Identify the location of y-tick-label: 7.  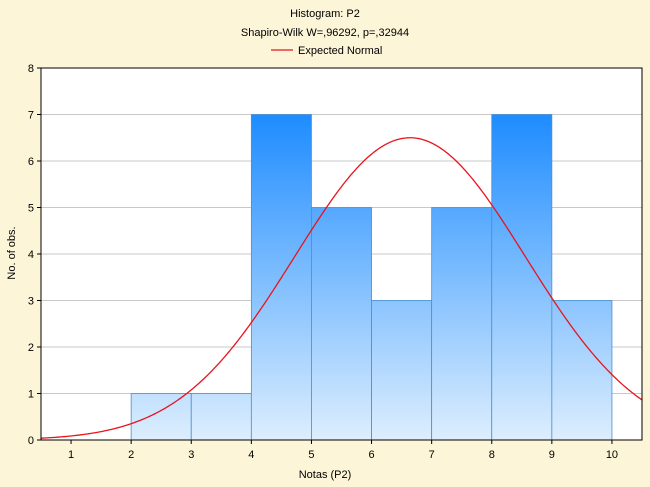
(31, 116).